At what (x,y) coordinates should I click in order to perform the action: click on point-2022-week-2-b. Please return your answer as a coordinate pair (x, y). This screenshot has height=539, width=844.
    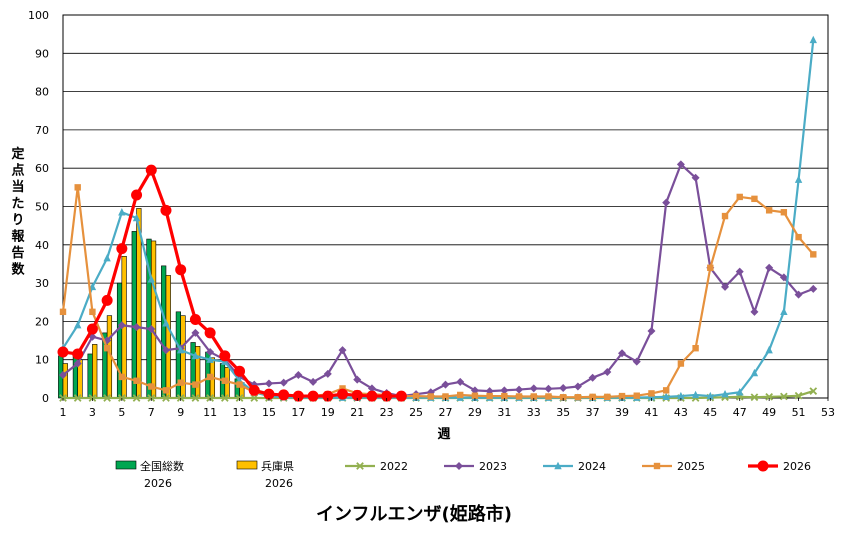
    Looking at the image, I should click on (77, 398).